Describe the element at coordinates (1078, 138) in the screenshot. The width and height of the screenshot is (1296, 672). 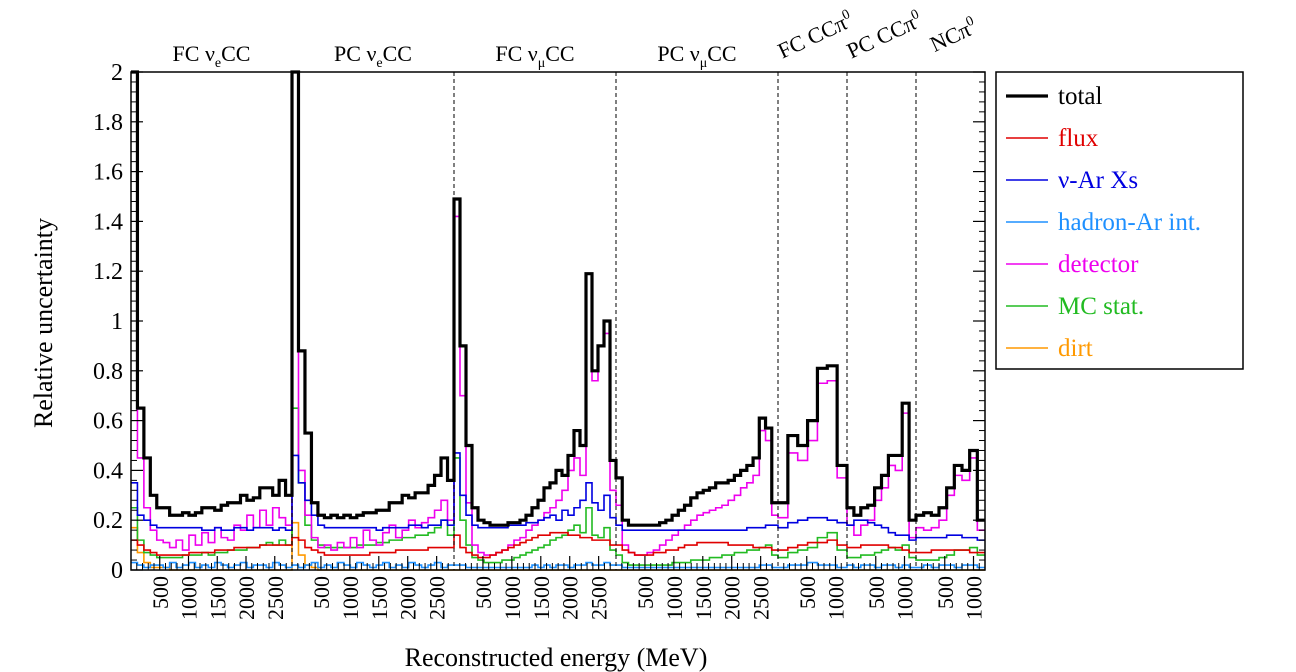
I see `legend-label: flux` at that location.